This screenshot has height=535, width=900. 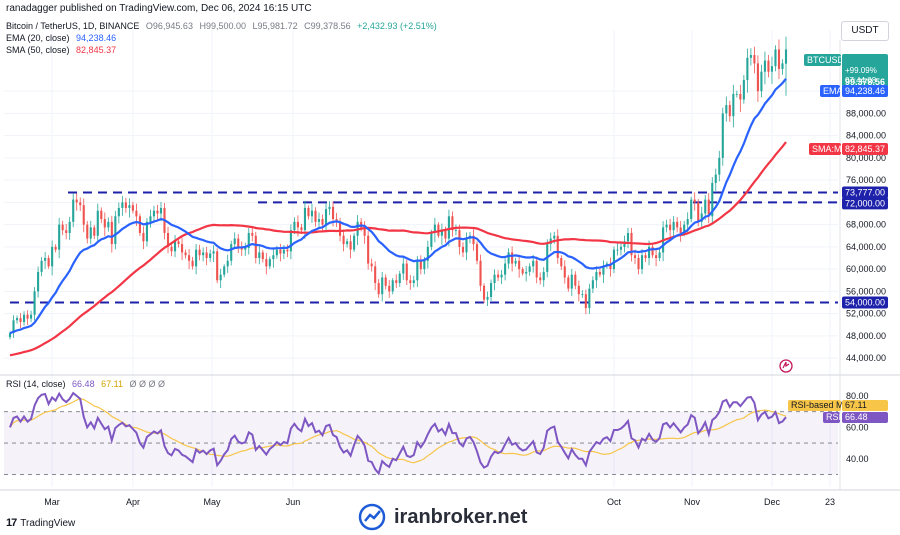 What do you see at coordinates (856, 405) in the screenshot?
I see `rsi-ma-value-tag: 67.11` at bounding box center [856, 405].